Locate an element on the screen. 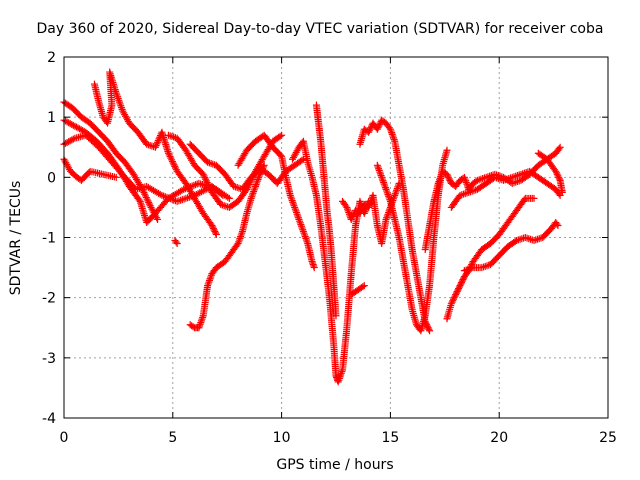 Image resolution: width=640 pixels, height=480 pixels. series-arc12 is located at coordinates (326, 210).